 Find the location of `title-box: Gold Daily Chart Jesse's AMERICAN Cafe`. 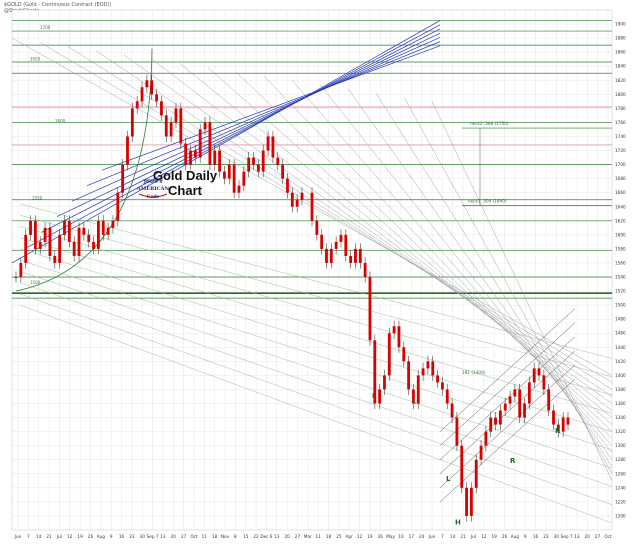

title-box: Gold Daily Chart Jesse's AMERICAN Cafe is located at coordinates (185, 184).